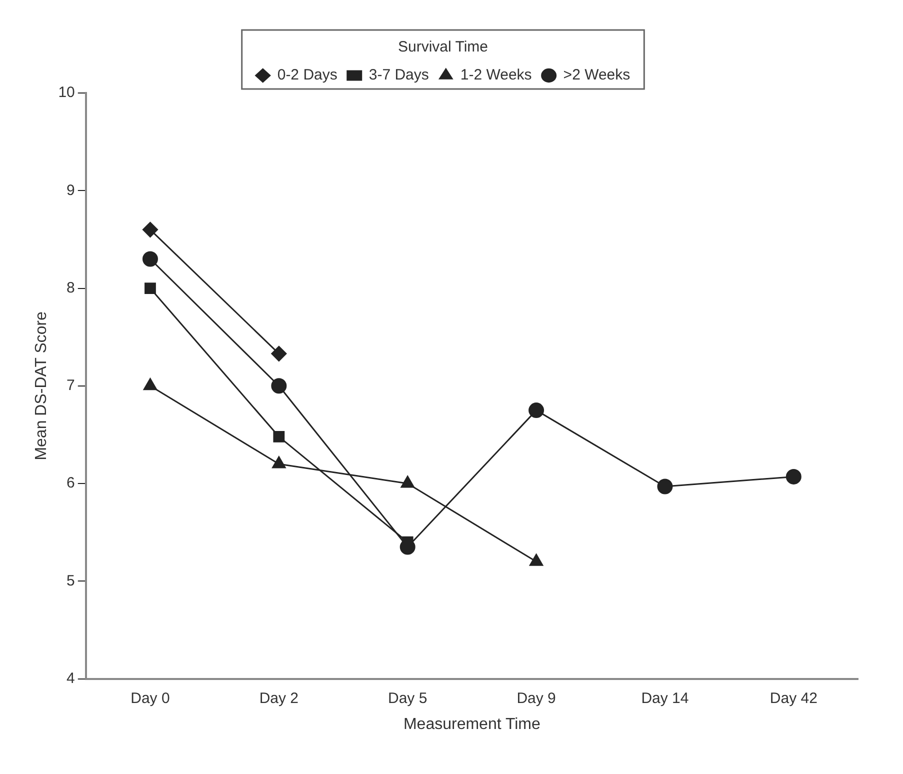 Image resolution: width=903 pixels, height=774 pixels. What do you see at coordinates (70, 287) in the screenshot?
I see `y-tick-label: 8` at bounding box center [70, 287].